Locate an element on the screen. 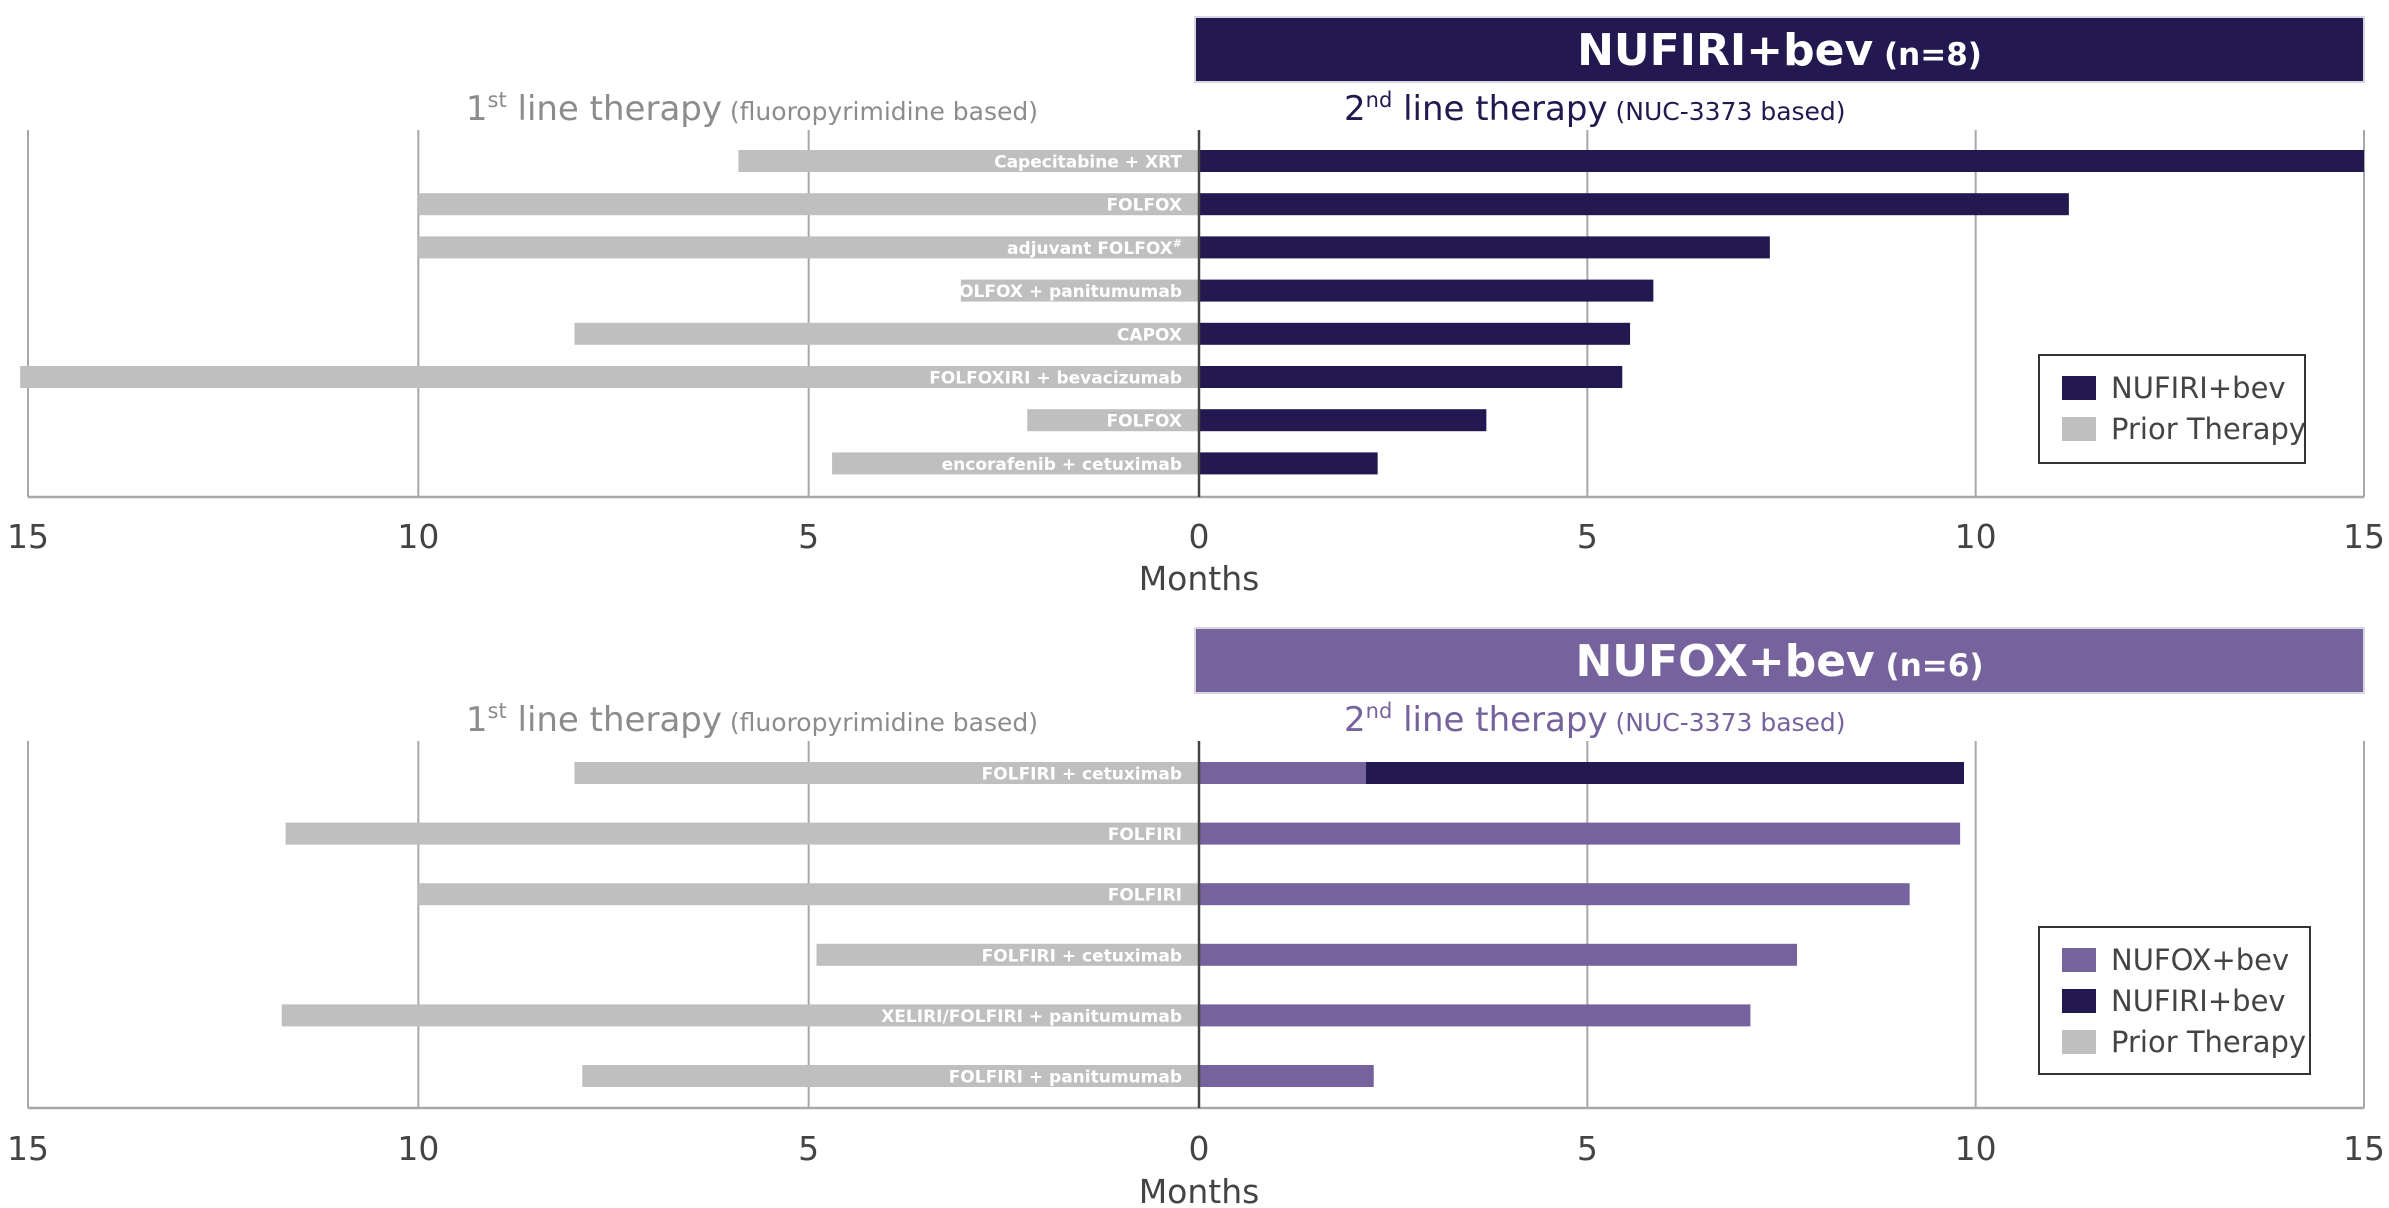 The image size is (2389, 1208). bar-row: XELIRI/FOLFIRI + panitumumab is located at coordinates (1016, 1015).